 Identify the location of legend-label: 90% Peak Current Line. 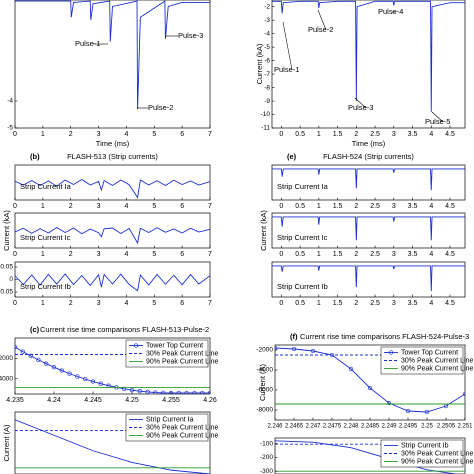
(437, 461).